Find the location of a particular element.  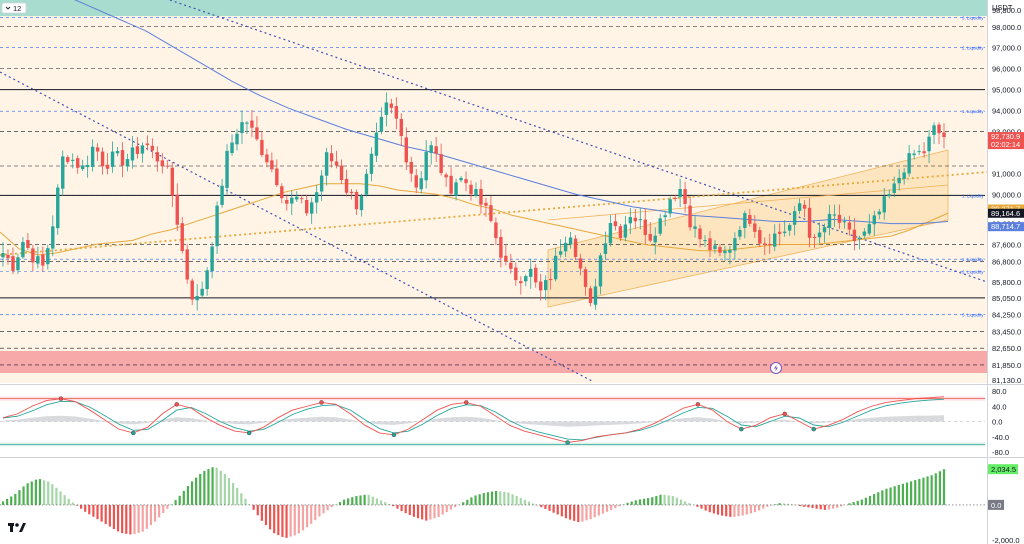

lightning-icon is located at coordinates (776, 368).